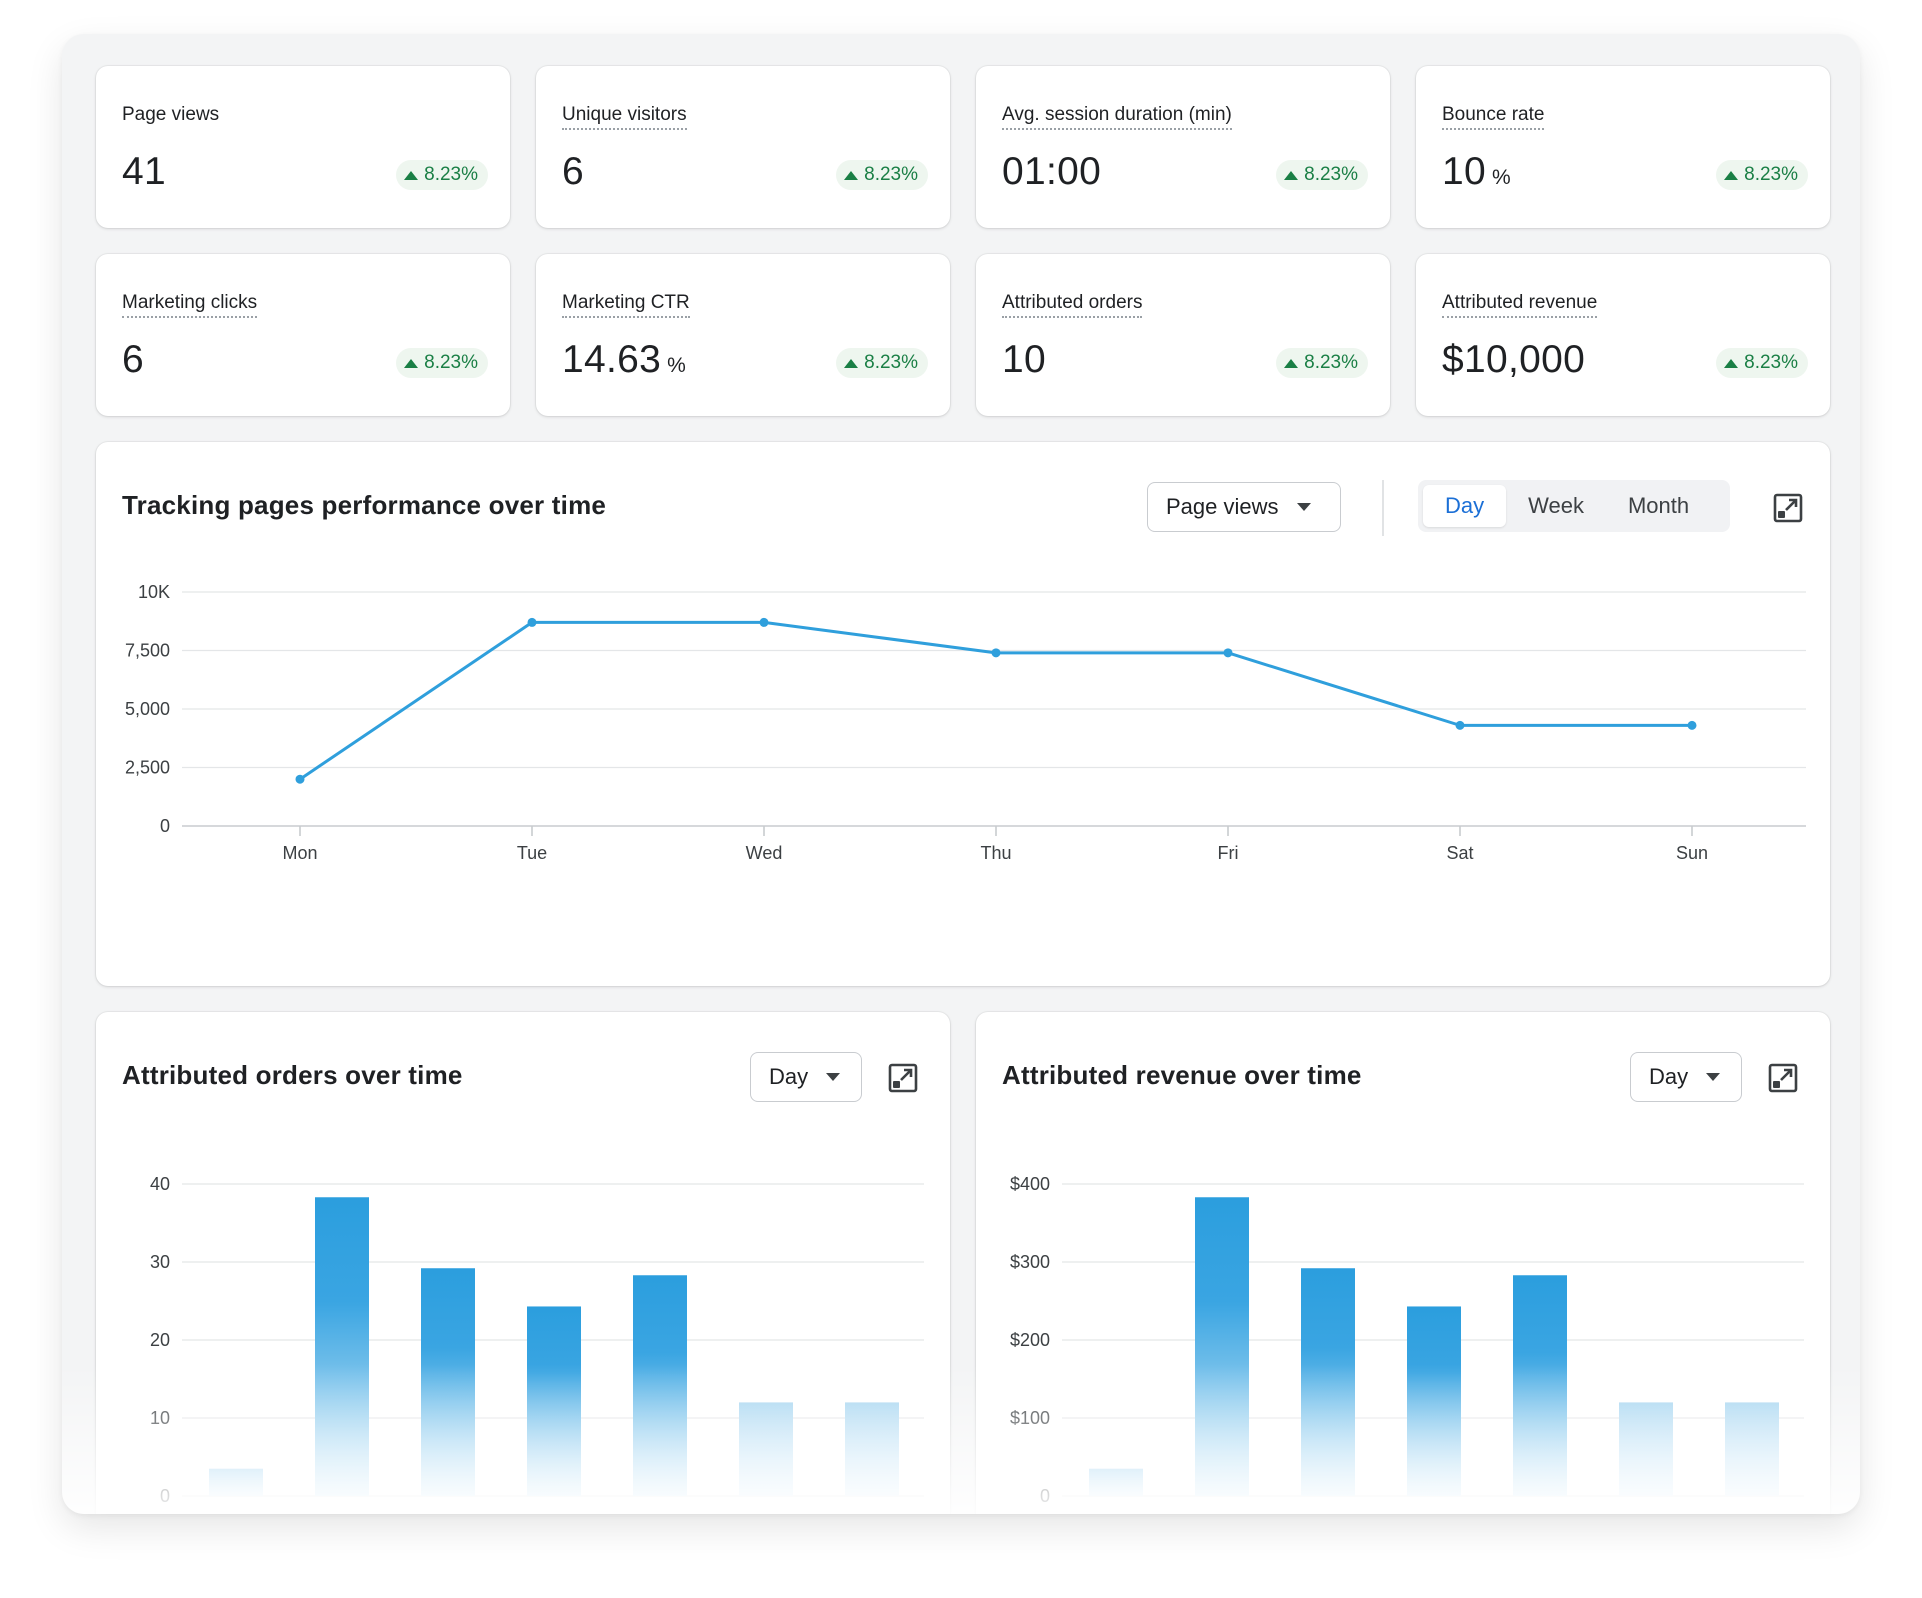 The height and width of the screenshot is (1598, 1922). I want to click on kpi-value: 10%, so click(1476, 172).